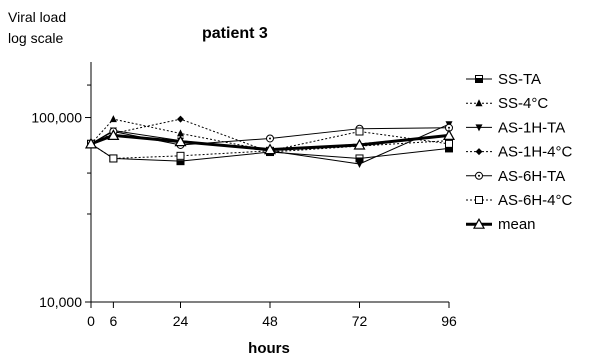  What do you see at coordinates (235, 33) in the screenshot?
I see `chart-title: patient 3` at bounding box center [235, 33].